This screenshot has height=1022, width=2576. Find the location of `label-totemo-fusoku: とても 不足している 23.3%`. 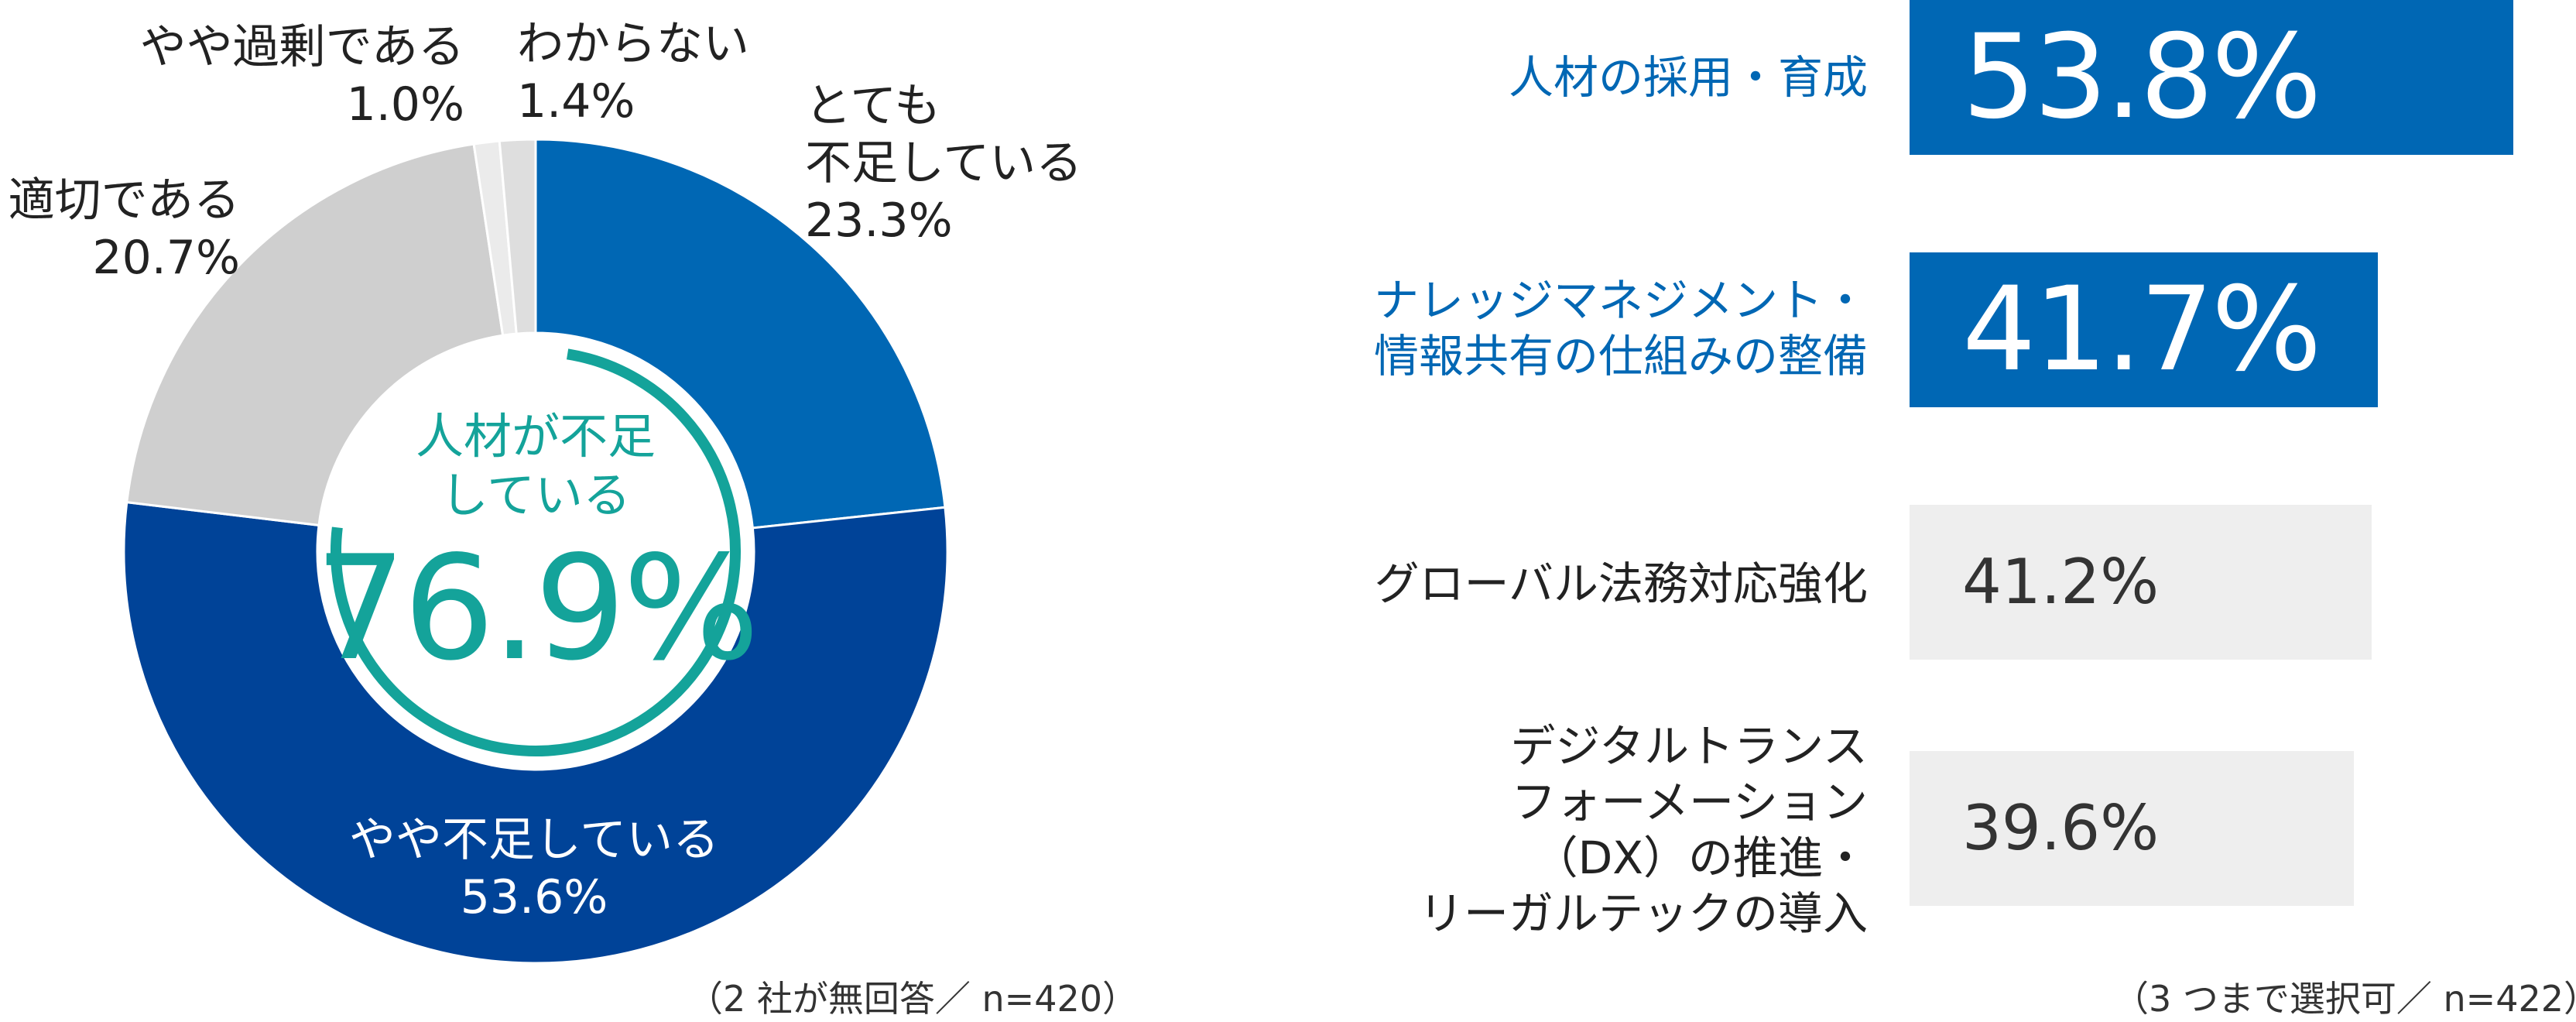

label-totemo-fusoku: とても 不足している 23.3% is located at coordinates (943, 163).